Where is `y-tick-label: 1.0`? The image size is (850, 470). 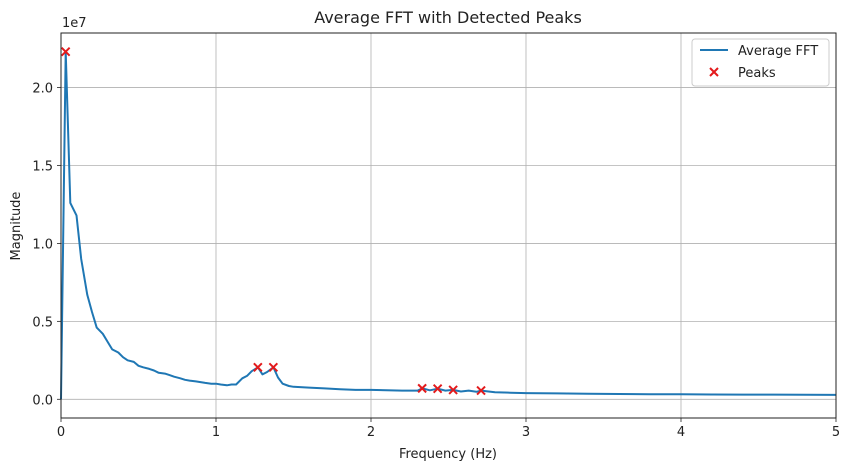
y-tick-label: 1.0 is located at coordinates (42, 244).